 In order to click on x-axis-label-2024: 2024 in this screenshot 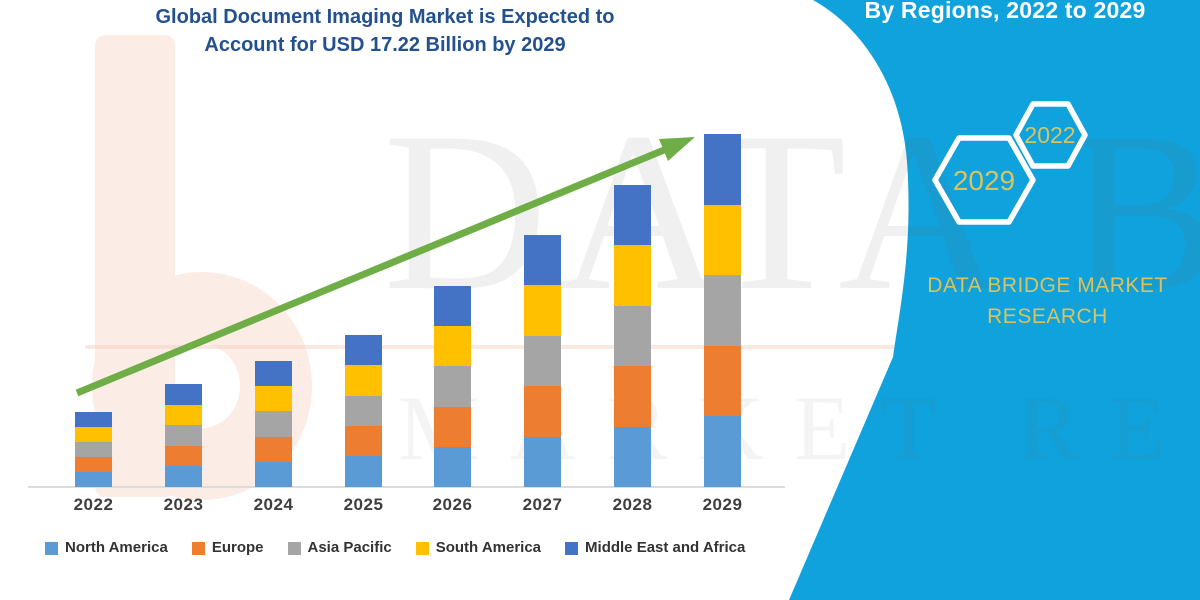, I will do `click(273, 504)`.